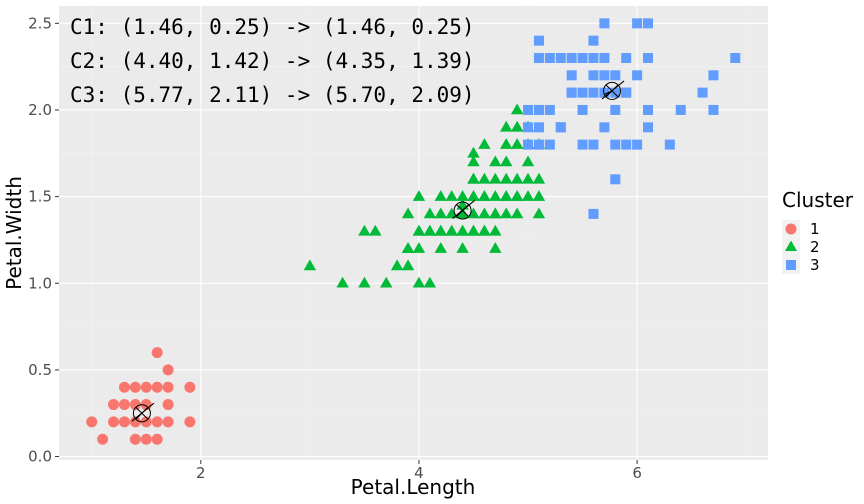 The image size is (864, 504). Describe the element at coordinates (272, 95) in the screenshot. I see `annotation-c3: C3: (5.77, 2.11) -> (5.70, 2.09)` at that location.